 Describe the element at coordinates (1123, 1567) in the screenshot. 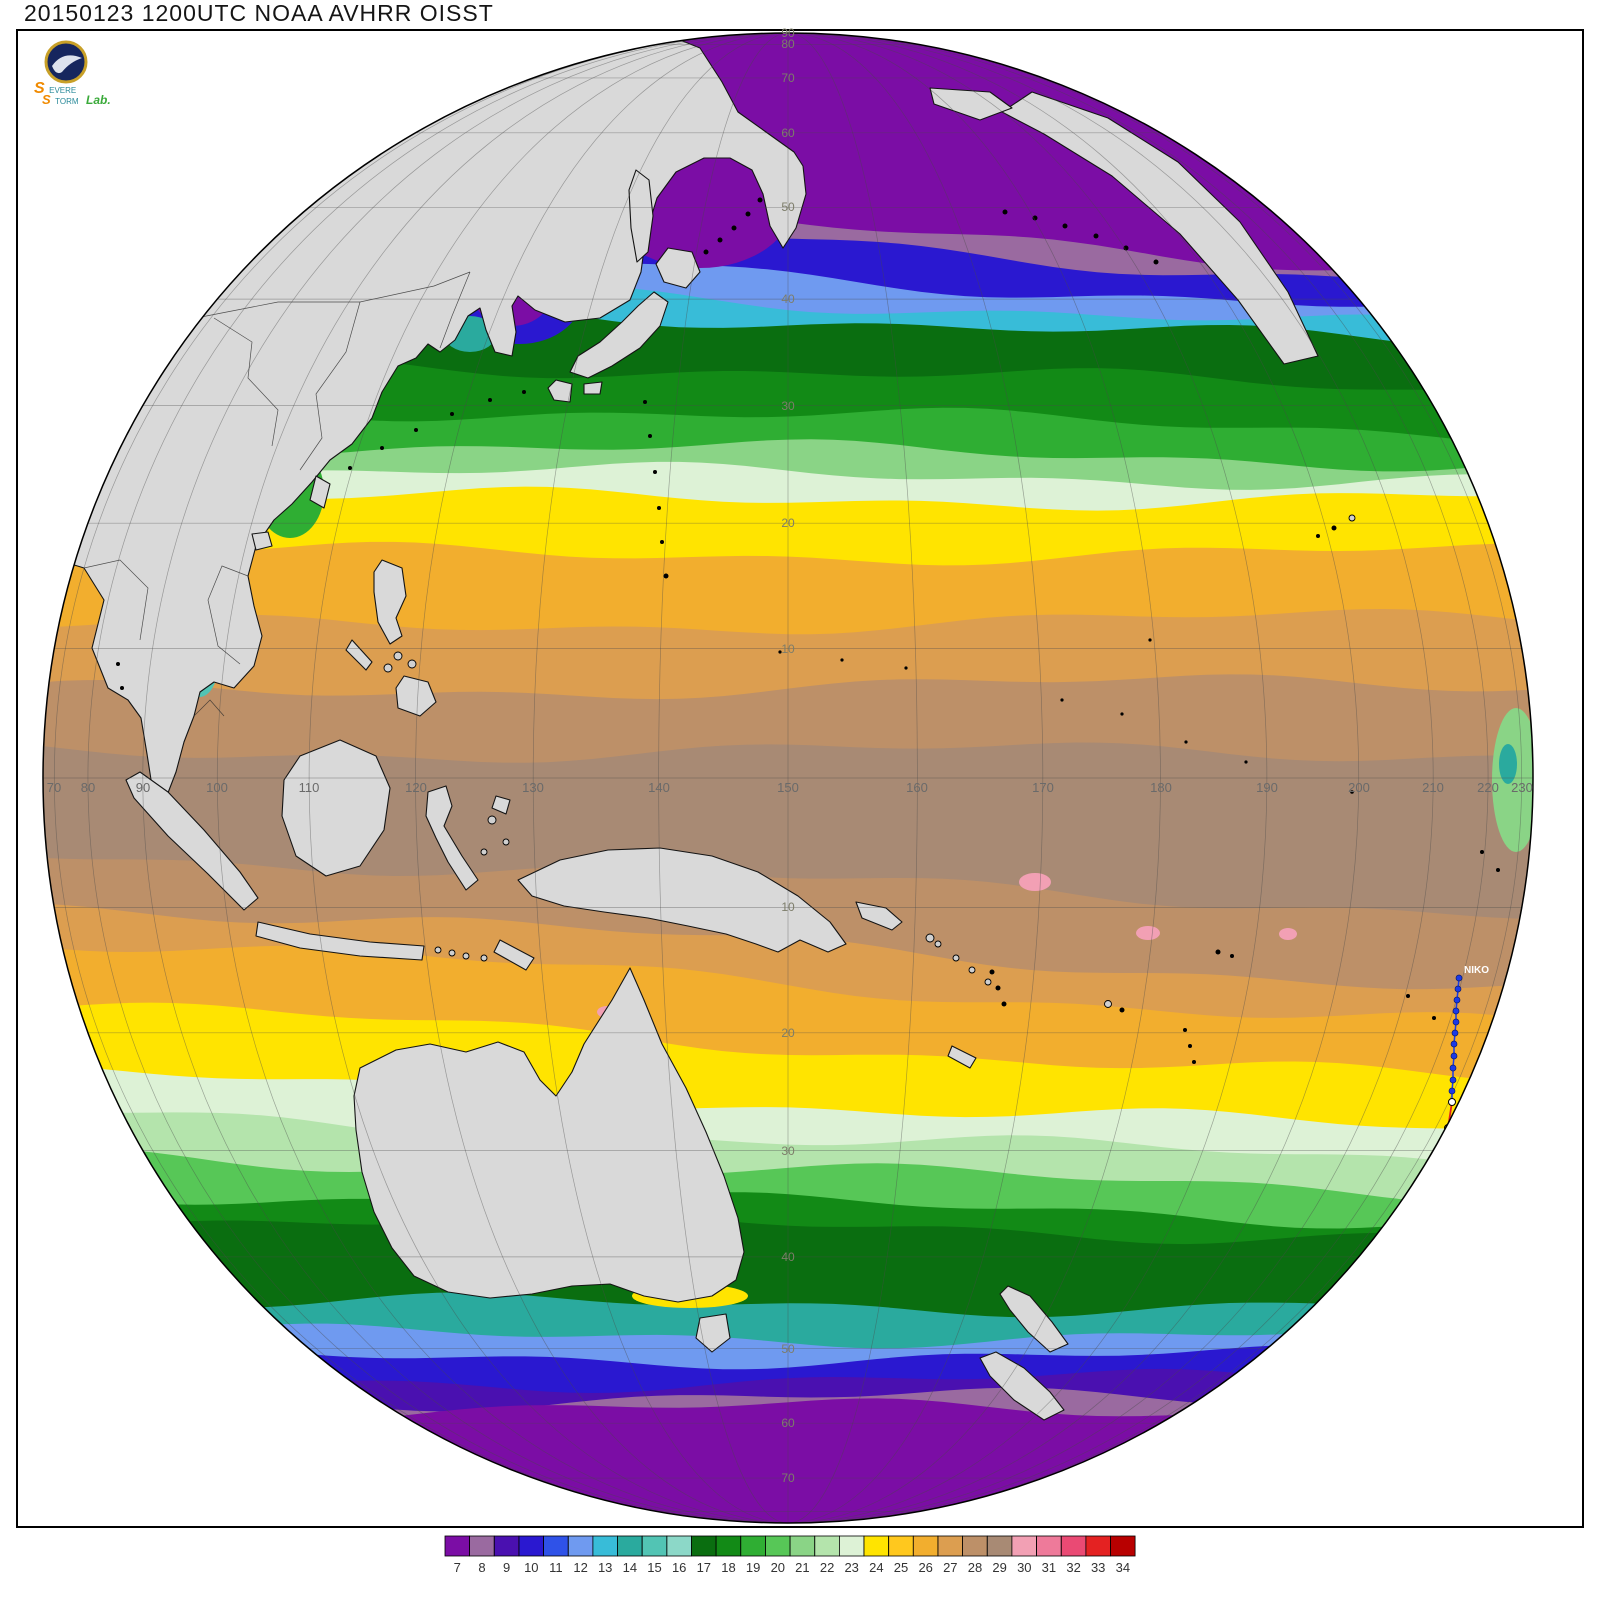

I see `colorbar-label: 34` at that location.